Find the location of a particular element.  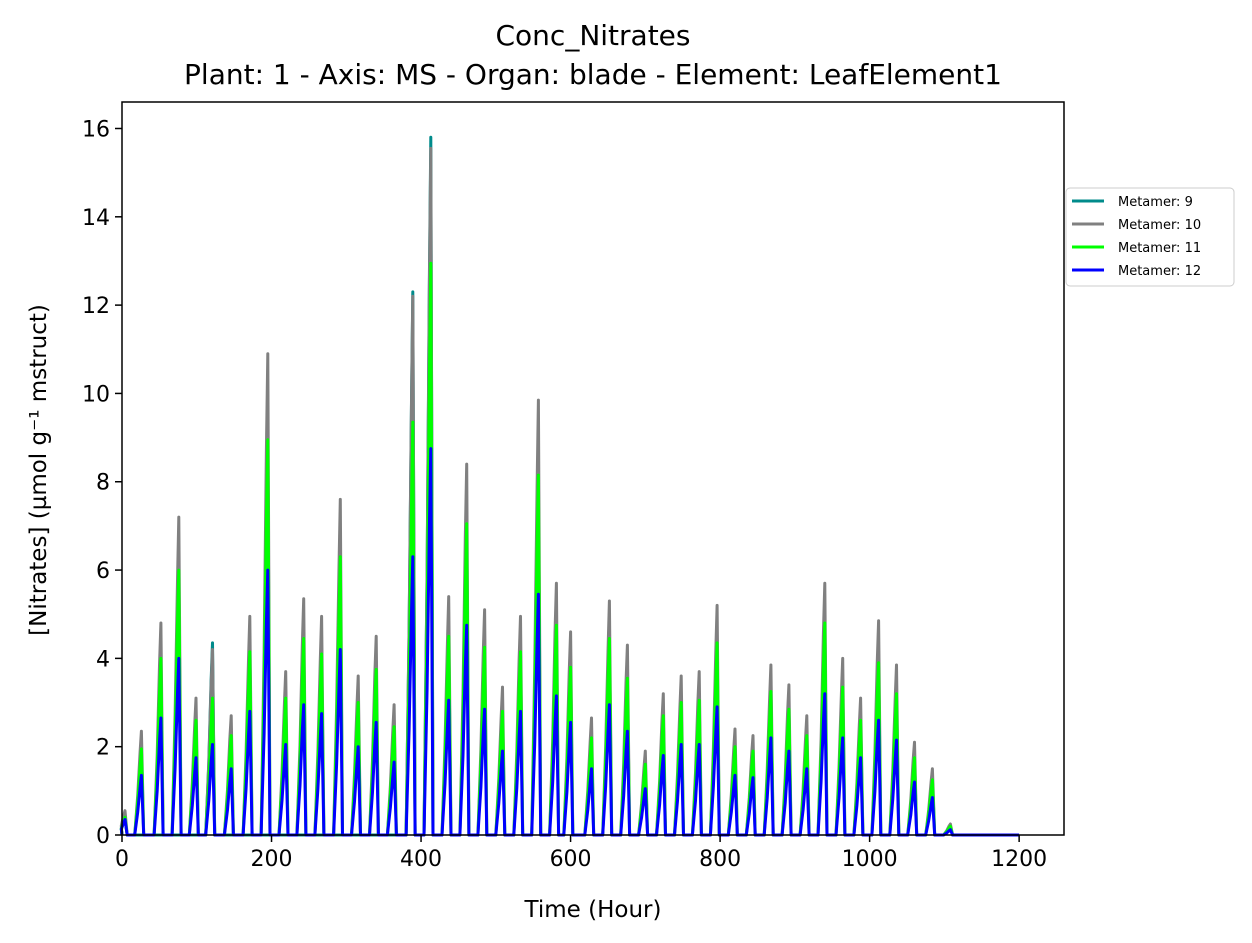

y-tick-label: 8 is located at coordinates (103, 483).